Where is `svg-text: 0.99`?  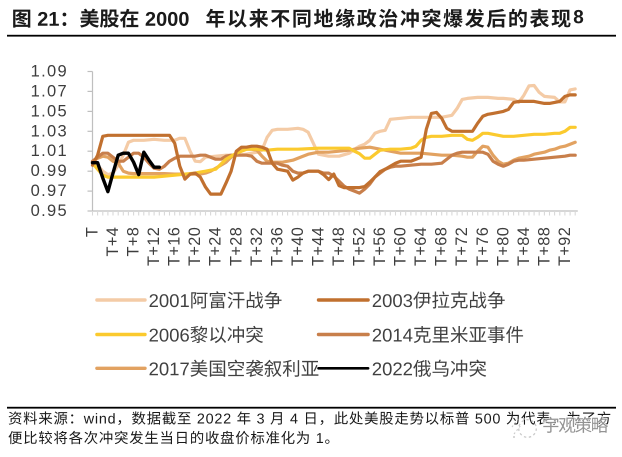
svg-text: 0.99 is located at coordinates (49, 171).